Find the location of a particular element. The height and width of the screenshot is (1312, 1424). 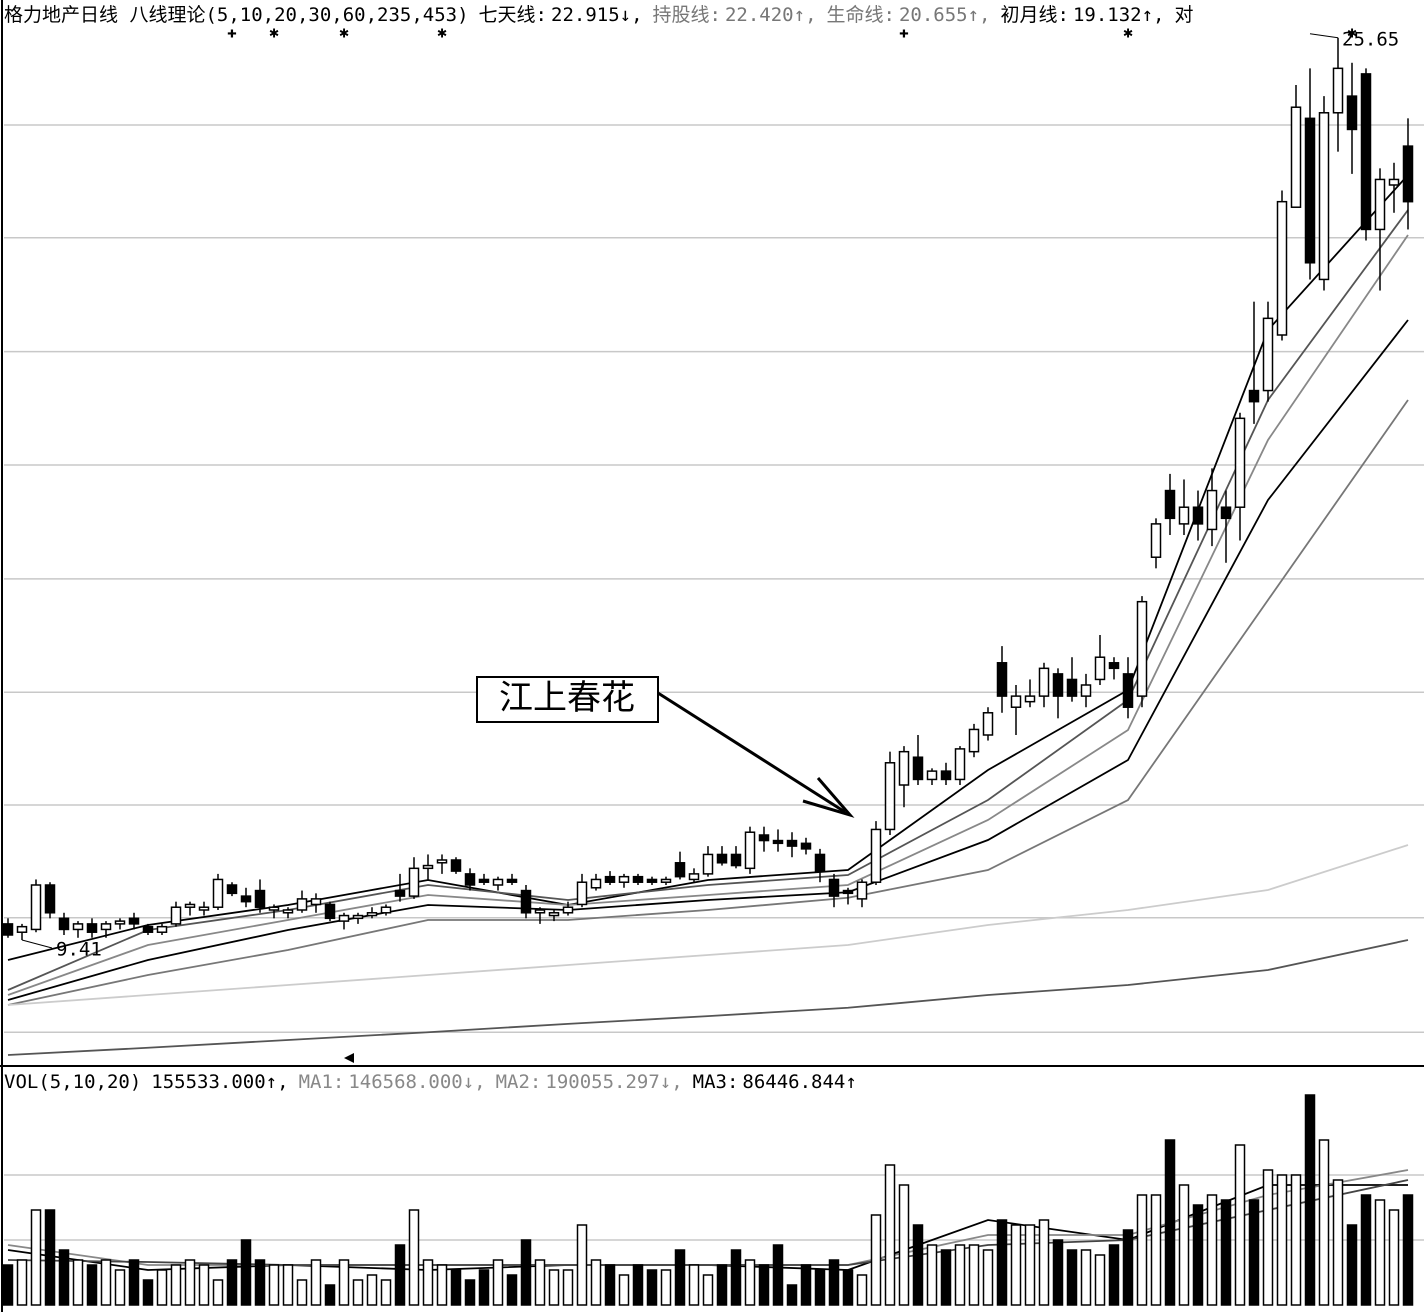

header-value: 190055.297 is located at coordinates (602, 1082).